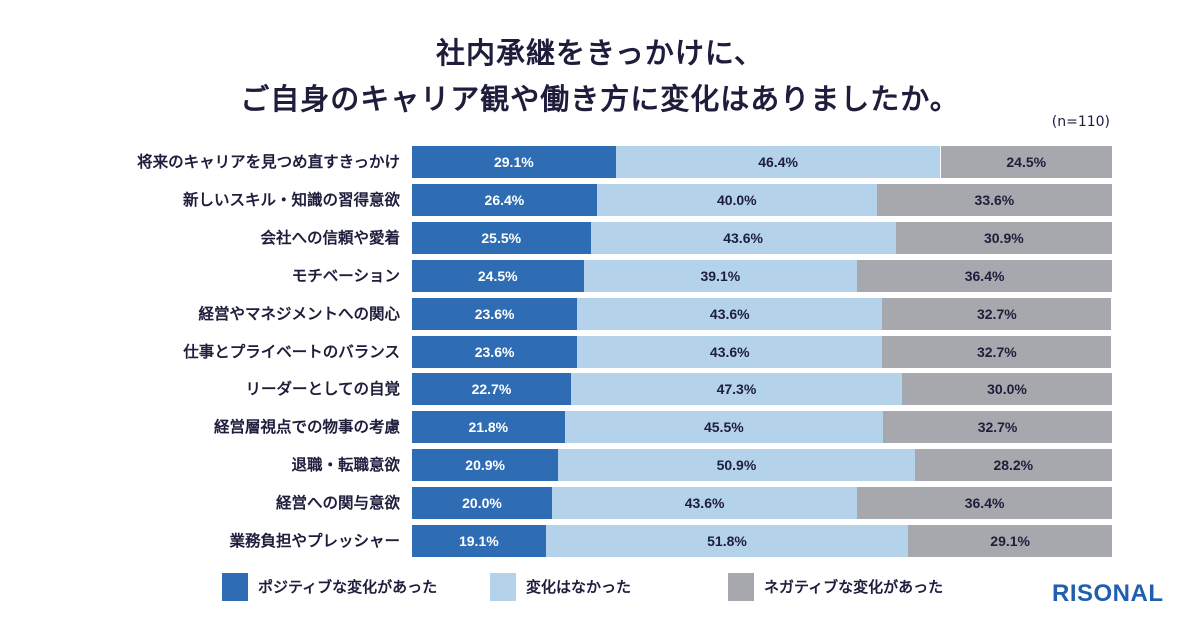 The height and width of the screenshot is (628, 1200). What do you see at coordinates (736, 199) in the screenshot?
I see `bar-segment-no-change: 40.0%` at bounding box center [736, 199].